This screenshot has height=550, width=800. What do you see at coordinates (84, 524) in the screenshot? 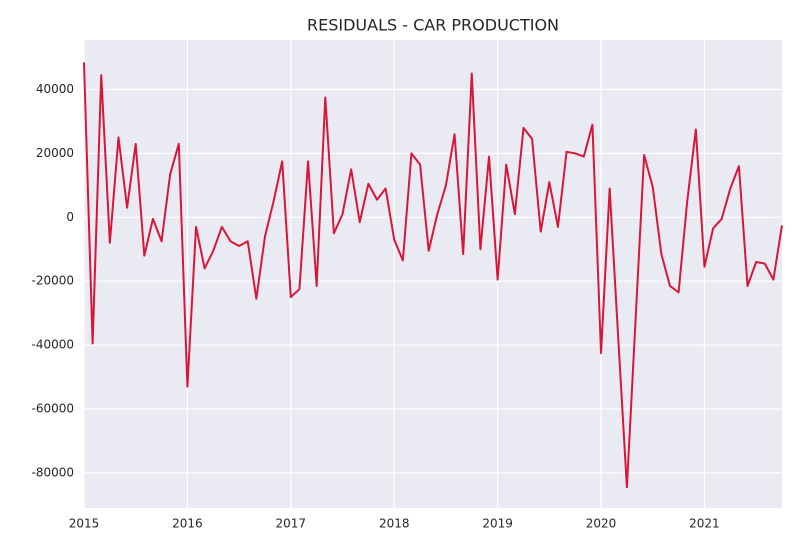
I see `x-tick-label: 2015` at bounding box center [84, 524].